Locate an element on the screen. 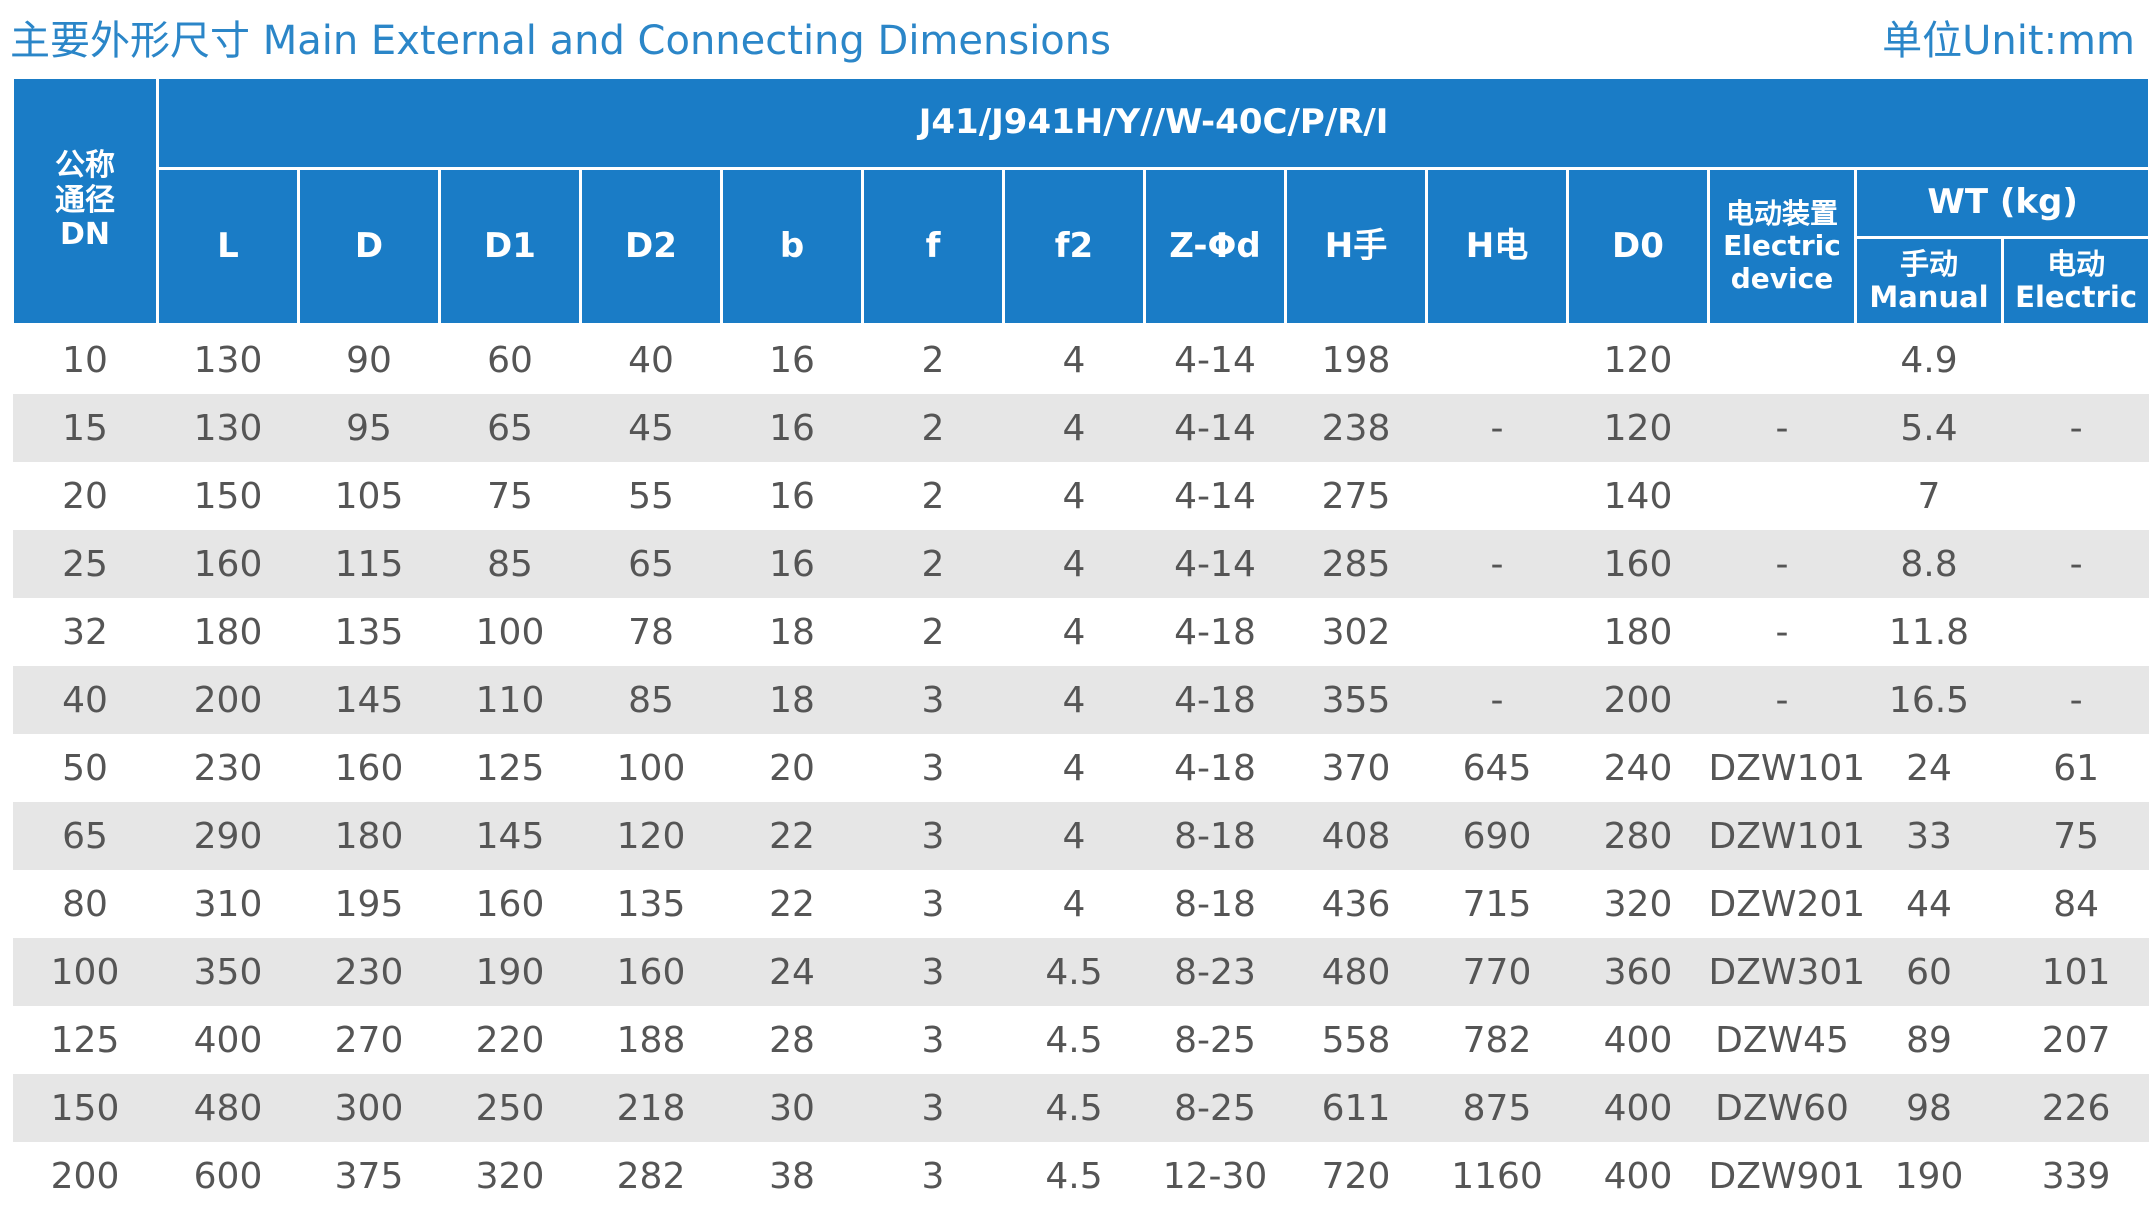  wt-electric-header-line: 电动 is located at coordinates (2076, 263).